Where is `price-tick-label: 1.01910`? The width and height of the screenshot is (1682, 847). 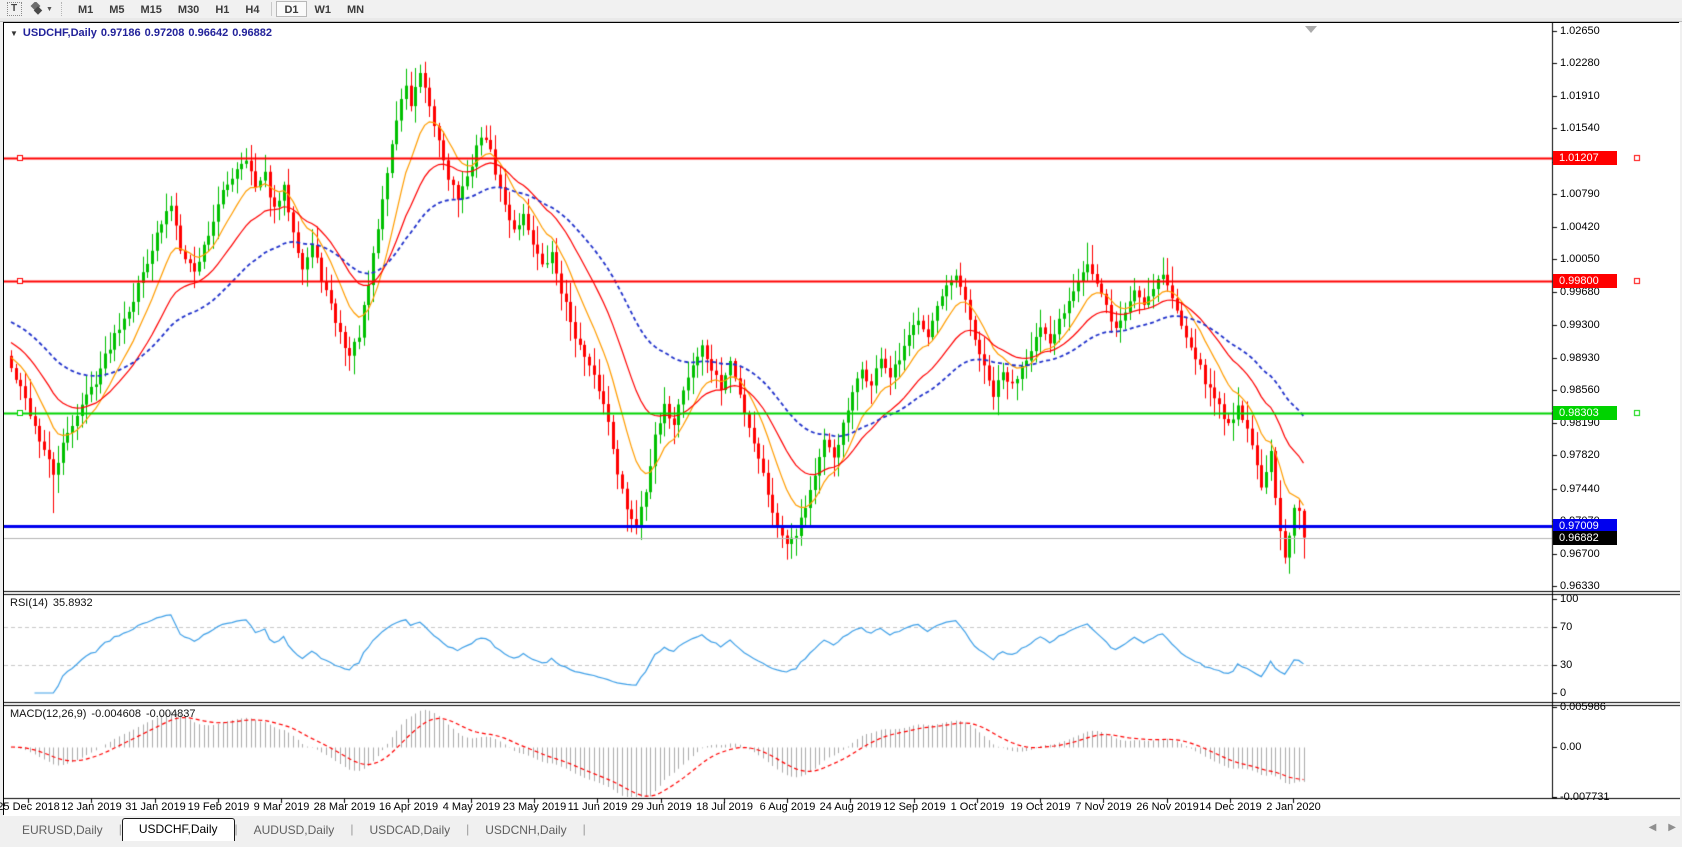 price-tick-label: 1.01910 is located at coordinates (1580, 95).